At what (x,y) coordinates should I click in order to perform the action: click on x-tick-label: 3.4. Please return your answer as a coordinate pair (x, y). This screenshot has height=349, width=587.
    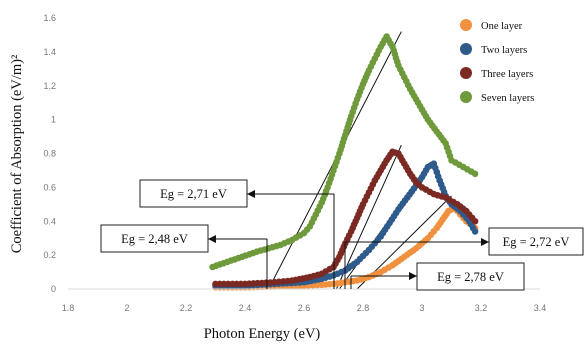
    Looking at the image, I should click on (540, 308).